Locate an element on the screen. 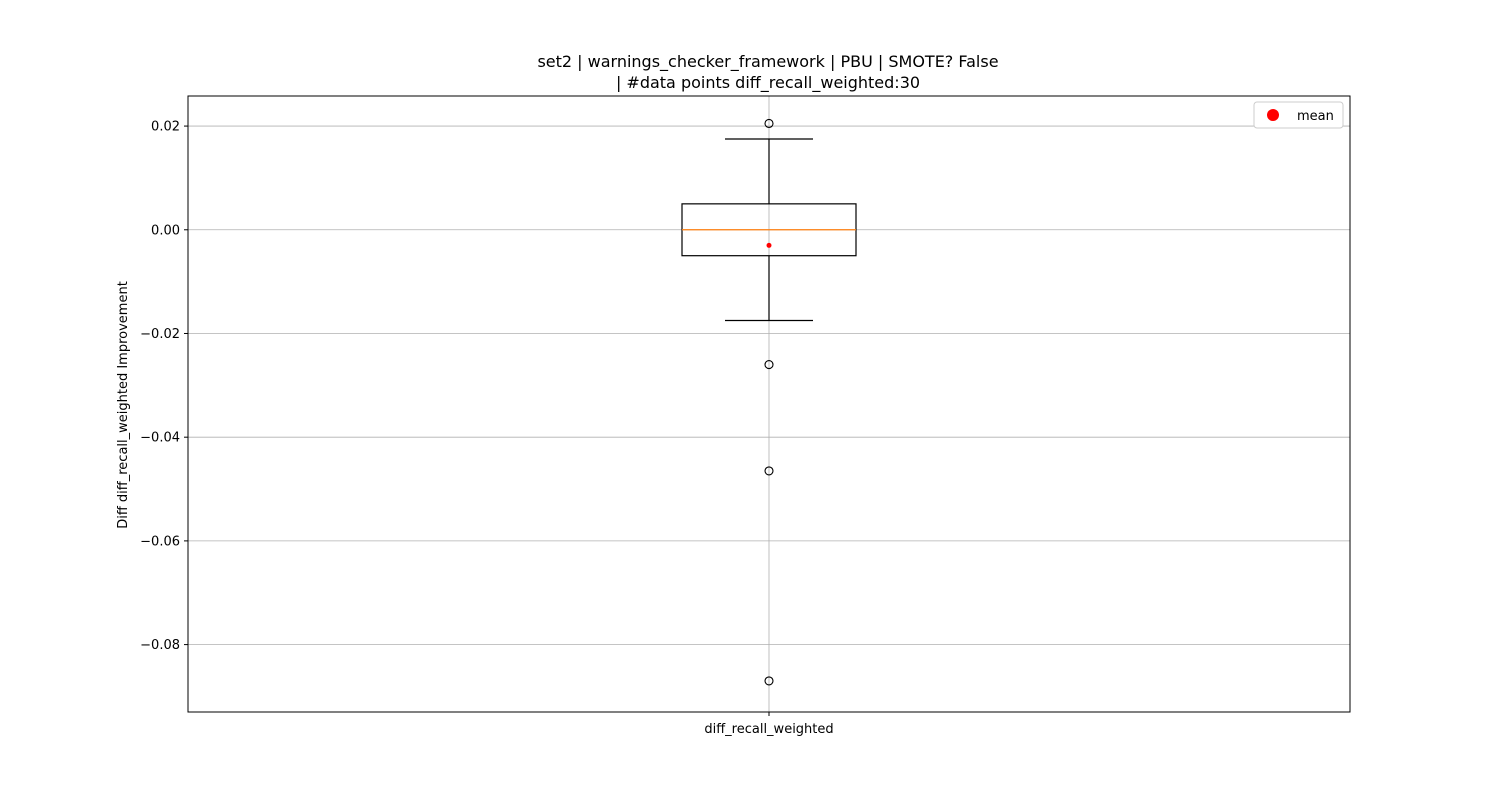 The width and height of the screenshot is (1500, 800). legend-mean-label: mean is located at coordinates (1315, 116).